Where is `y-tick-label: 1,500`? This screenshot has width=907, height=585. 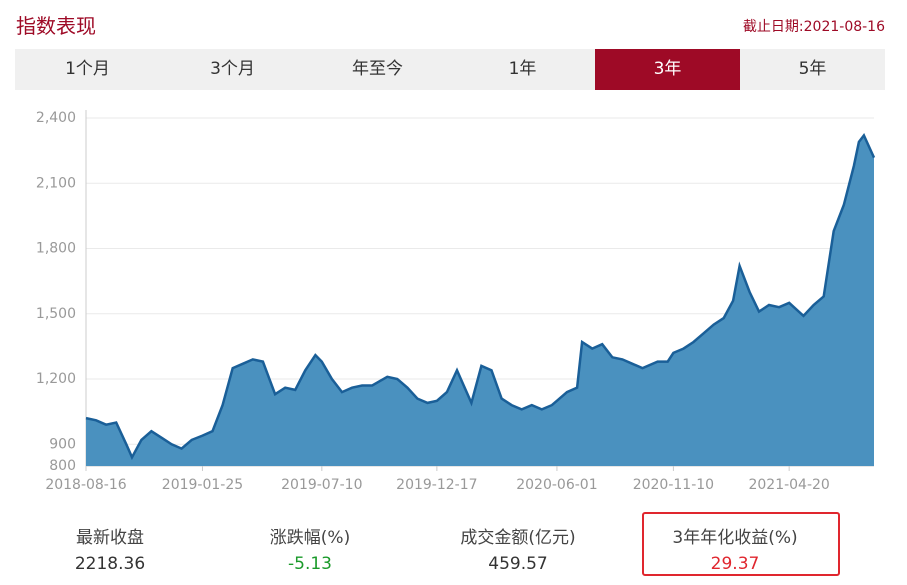 y-tick-label: 1,500 is located at coordinates (56, 314).